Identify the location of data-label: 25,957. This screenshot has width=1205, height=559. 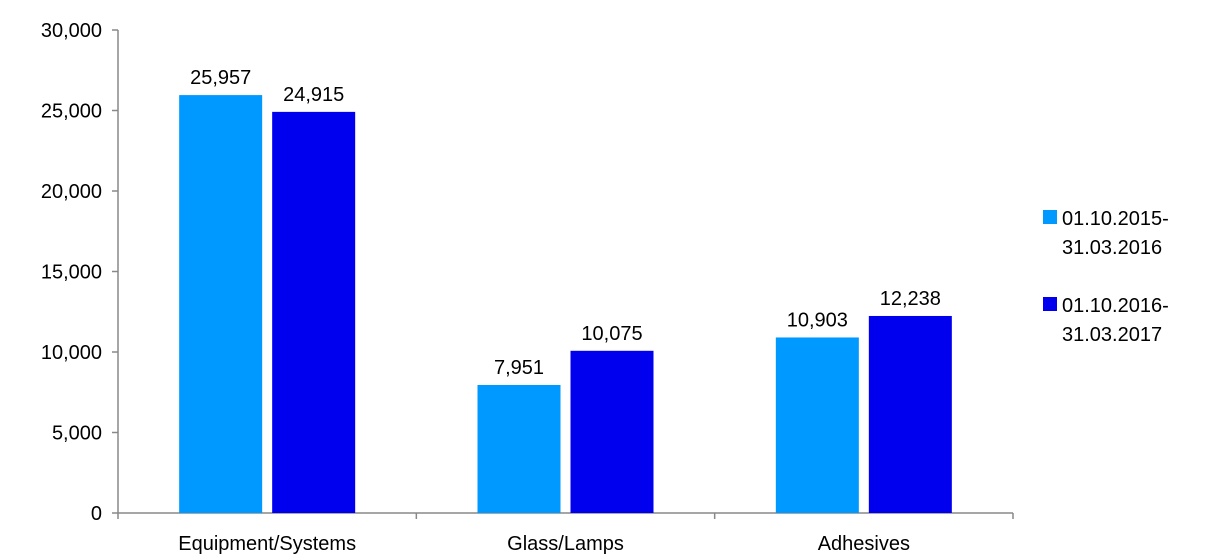
(220, 78).